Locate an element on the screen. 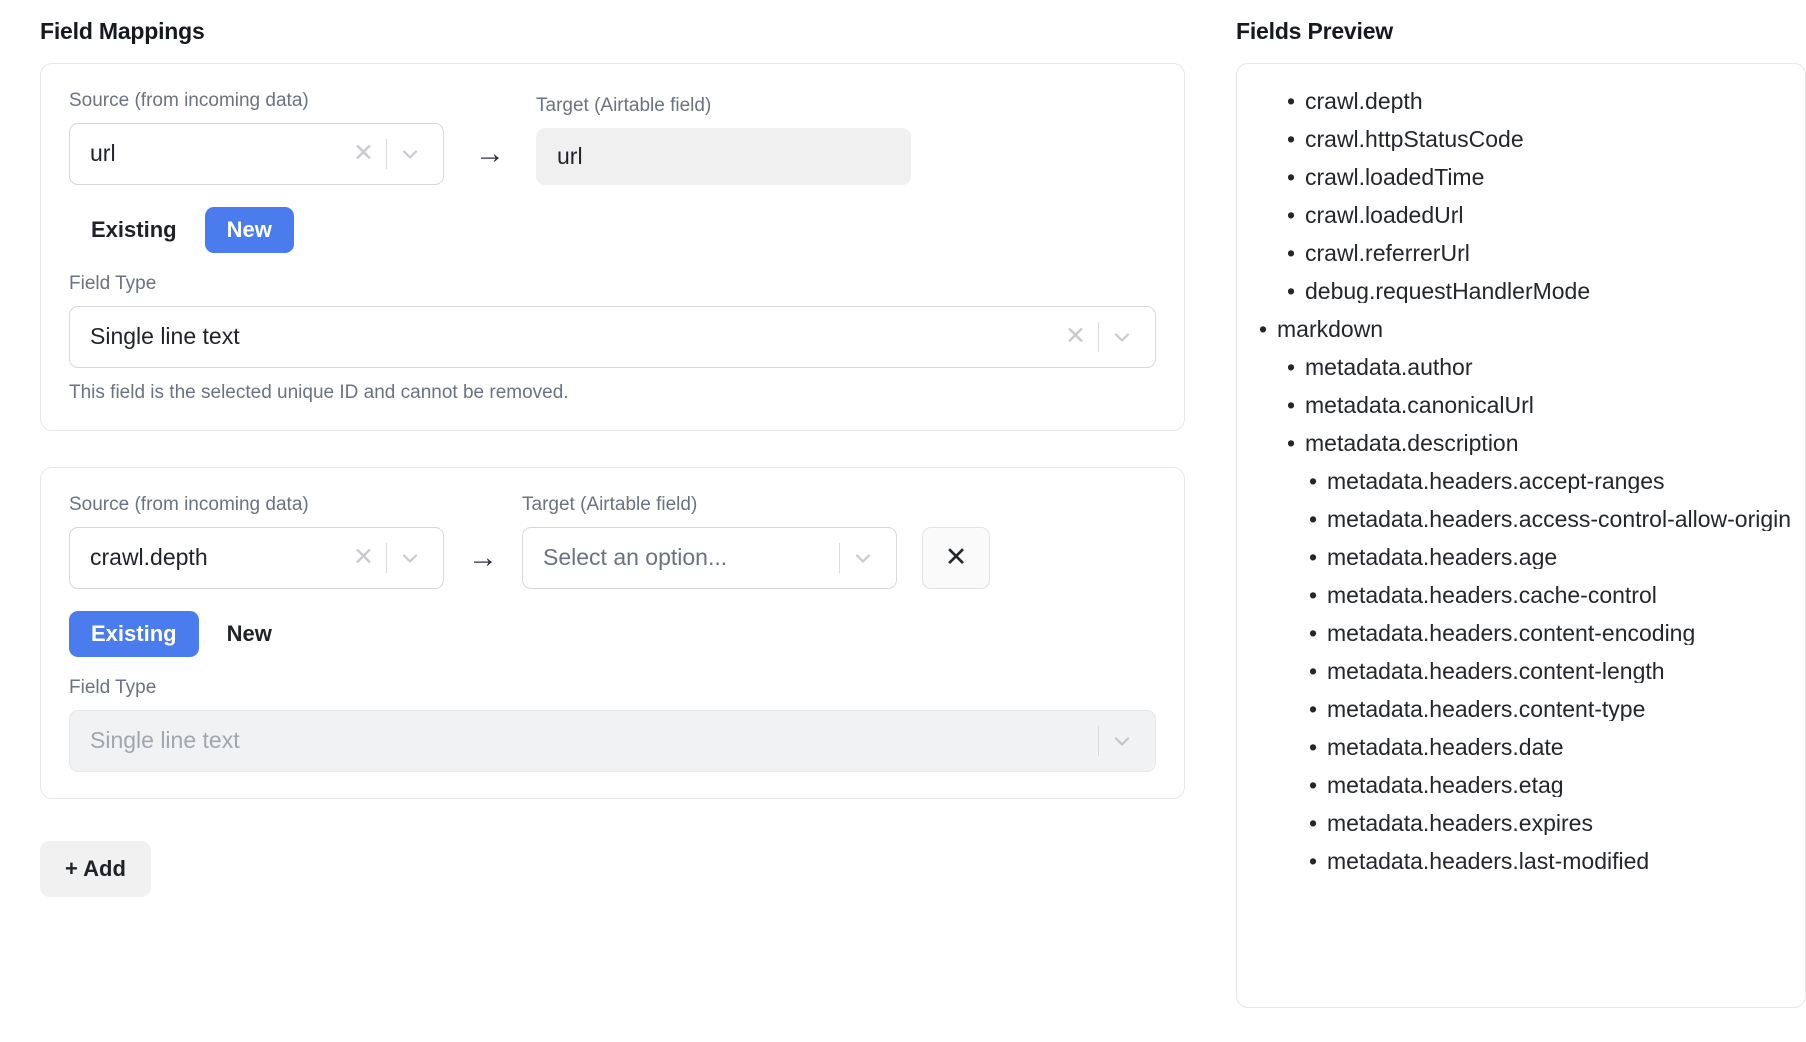 This screenshot has height=1042, width=1806. field-preview-item: • metadata.headers.date is located at coordinates (1521, 747).